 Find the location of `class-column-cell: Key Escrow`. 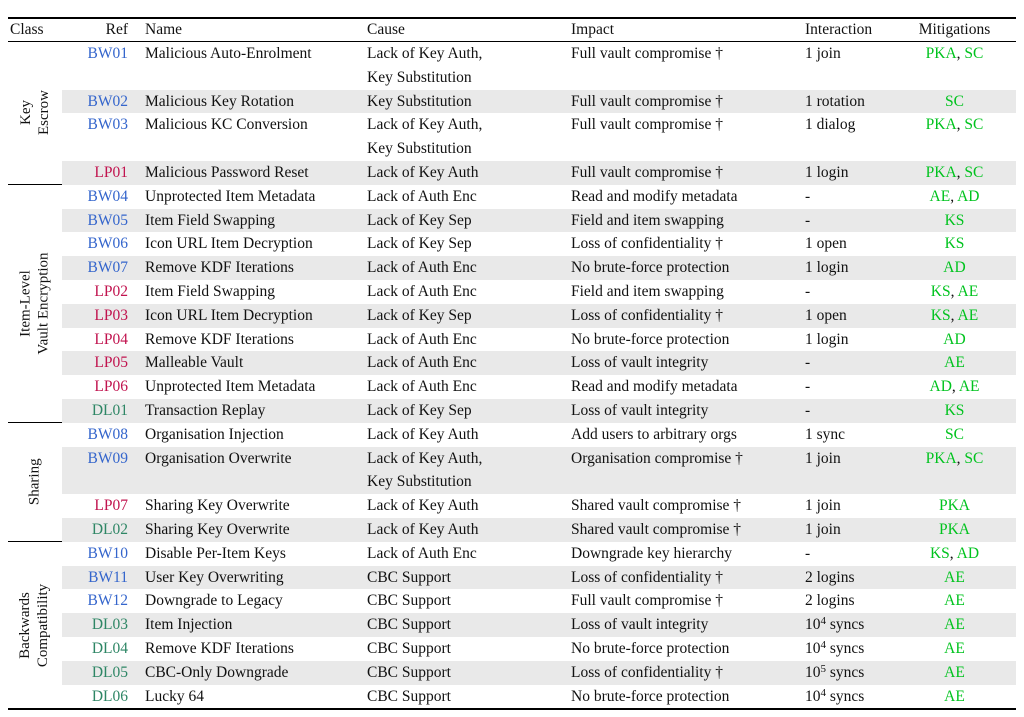

class-column-cell: Key Escrow is located at coordinates (35, 113).